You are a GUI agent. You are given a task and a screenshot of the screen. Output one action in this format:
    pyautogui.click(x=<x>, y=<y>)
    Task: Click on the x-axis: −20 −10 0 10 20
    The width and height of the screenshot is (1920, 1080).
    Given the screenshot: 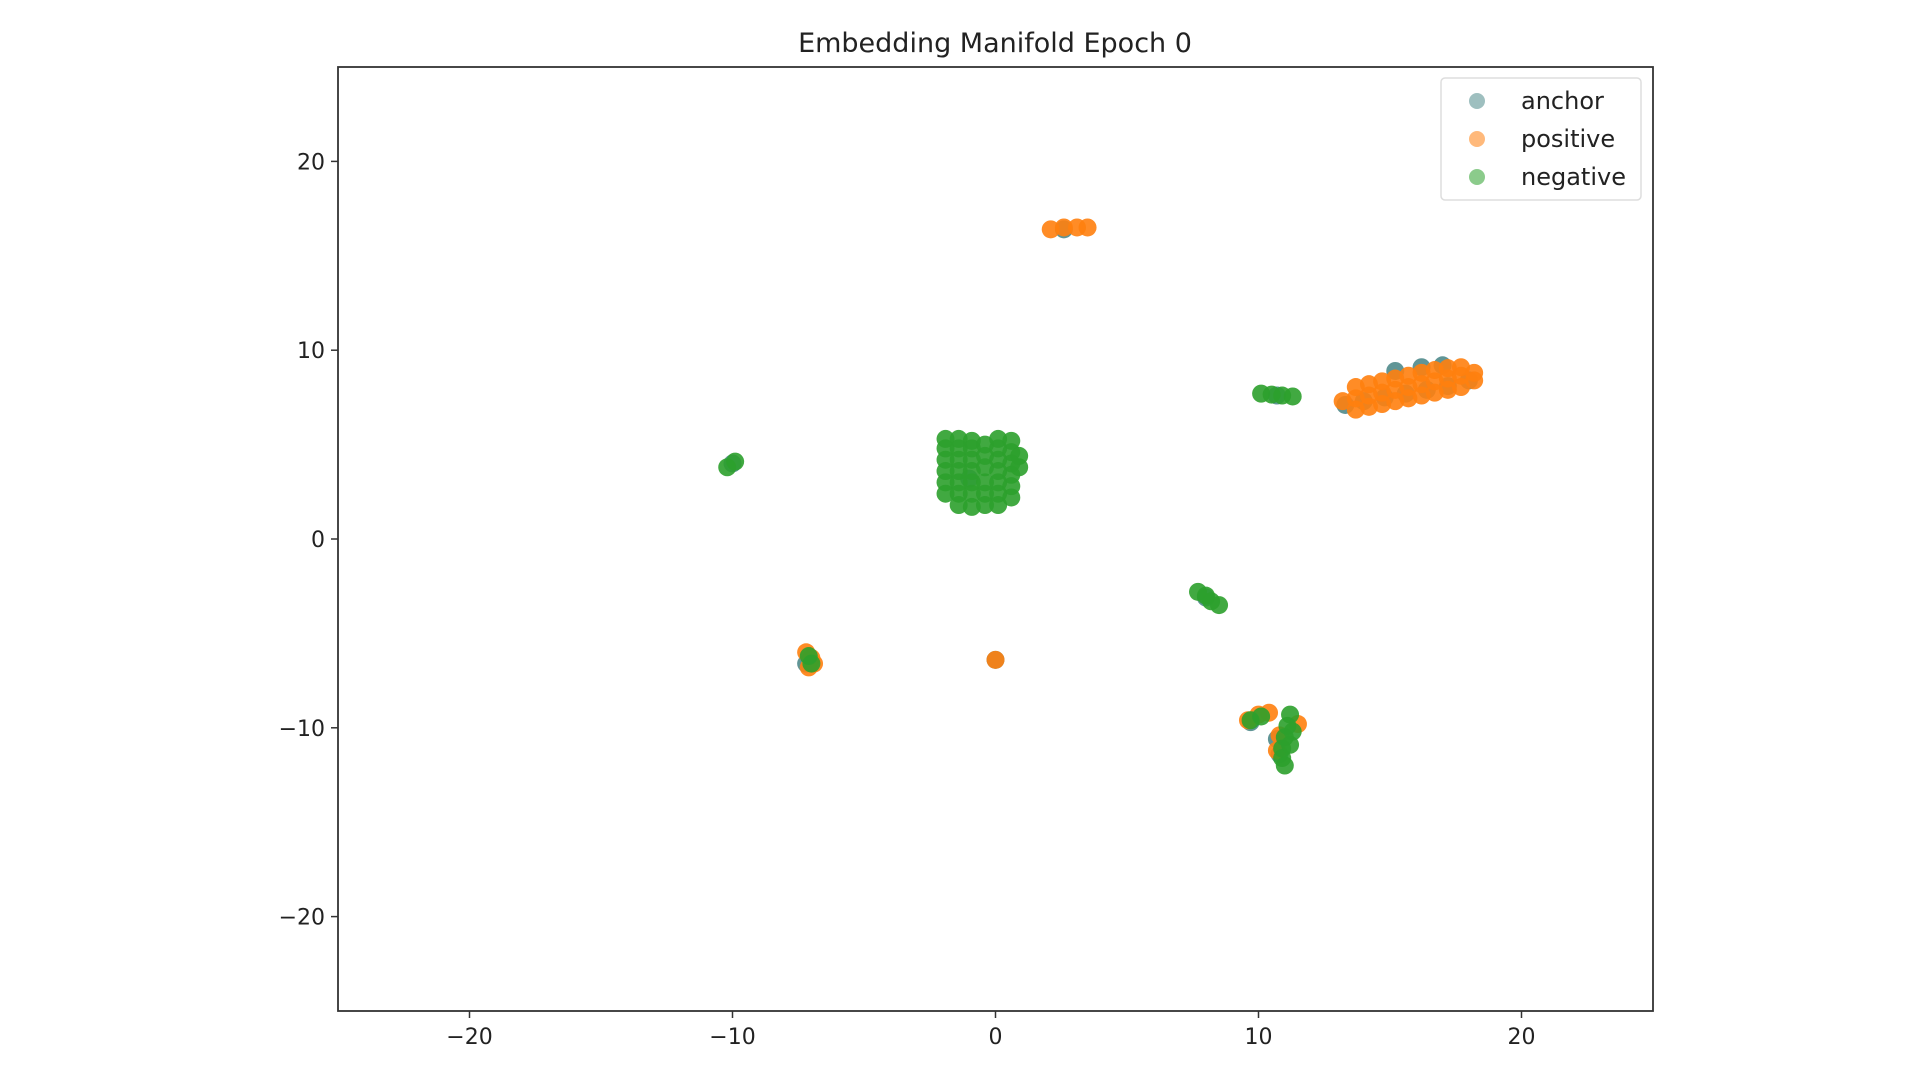 What is the action you would take?
    pyautogui.click(x=991, y=1030)
    